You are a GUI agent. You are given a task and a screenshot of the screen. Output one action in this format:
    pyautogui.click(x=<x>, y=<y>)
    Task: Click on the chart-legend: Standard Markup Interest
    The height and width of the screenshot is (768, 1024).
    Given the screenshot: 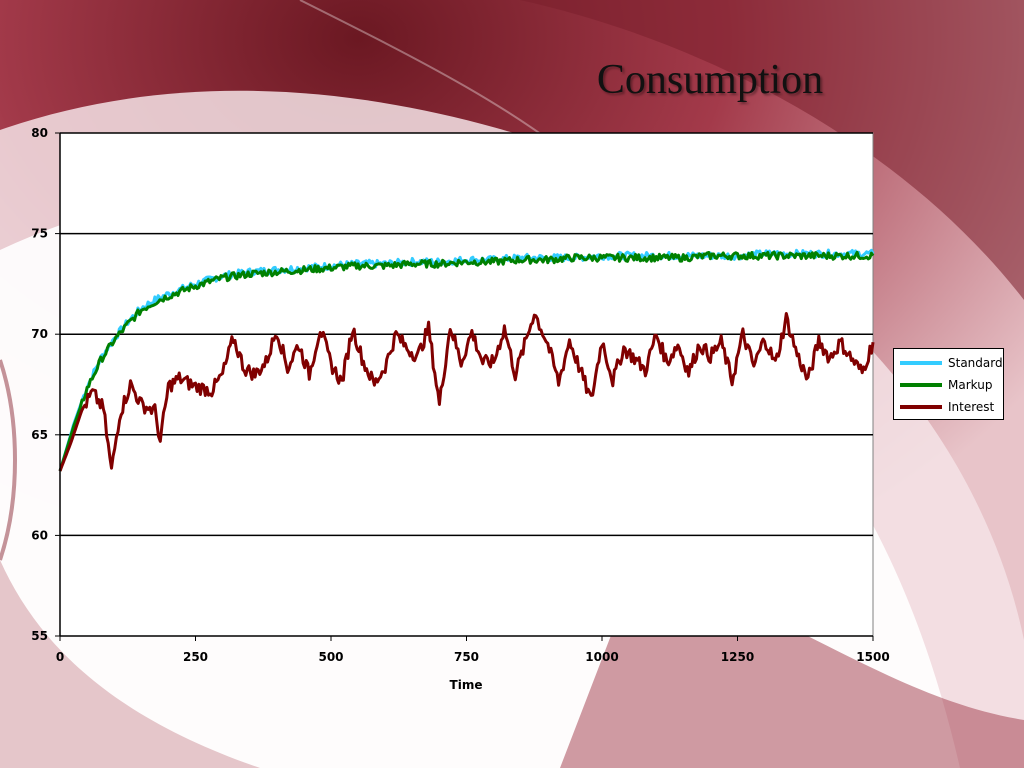 What is the action you would take?
    pyautogui.click(x=948, y=384)
    